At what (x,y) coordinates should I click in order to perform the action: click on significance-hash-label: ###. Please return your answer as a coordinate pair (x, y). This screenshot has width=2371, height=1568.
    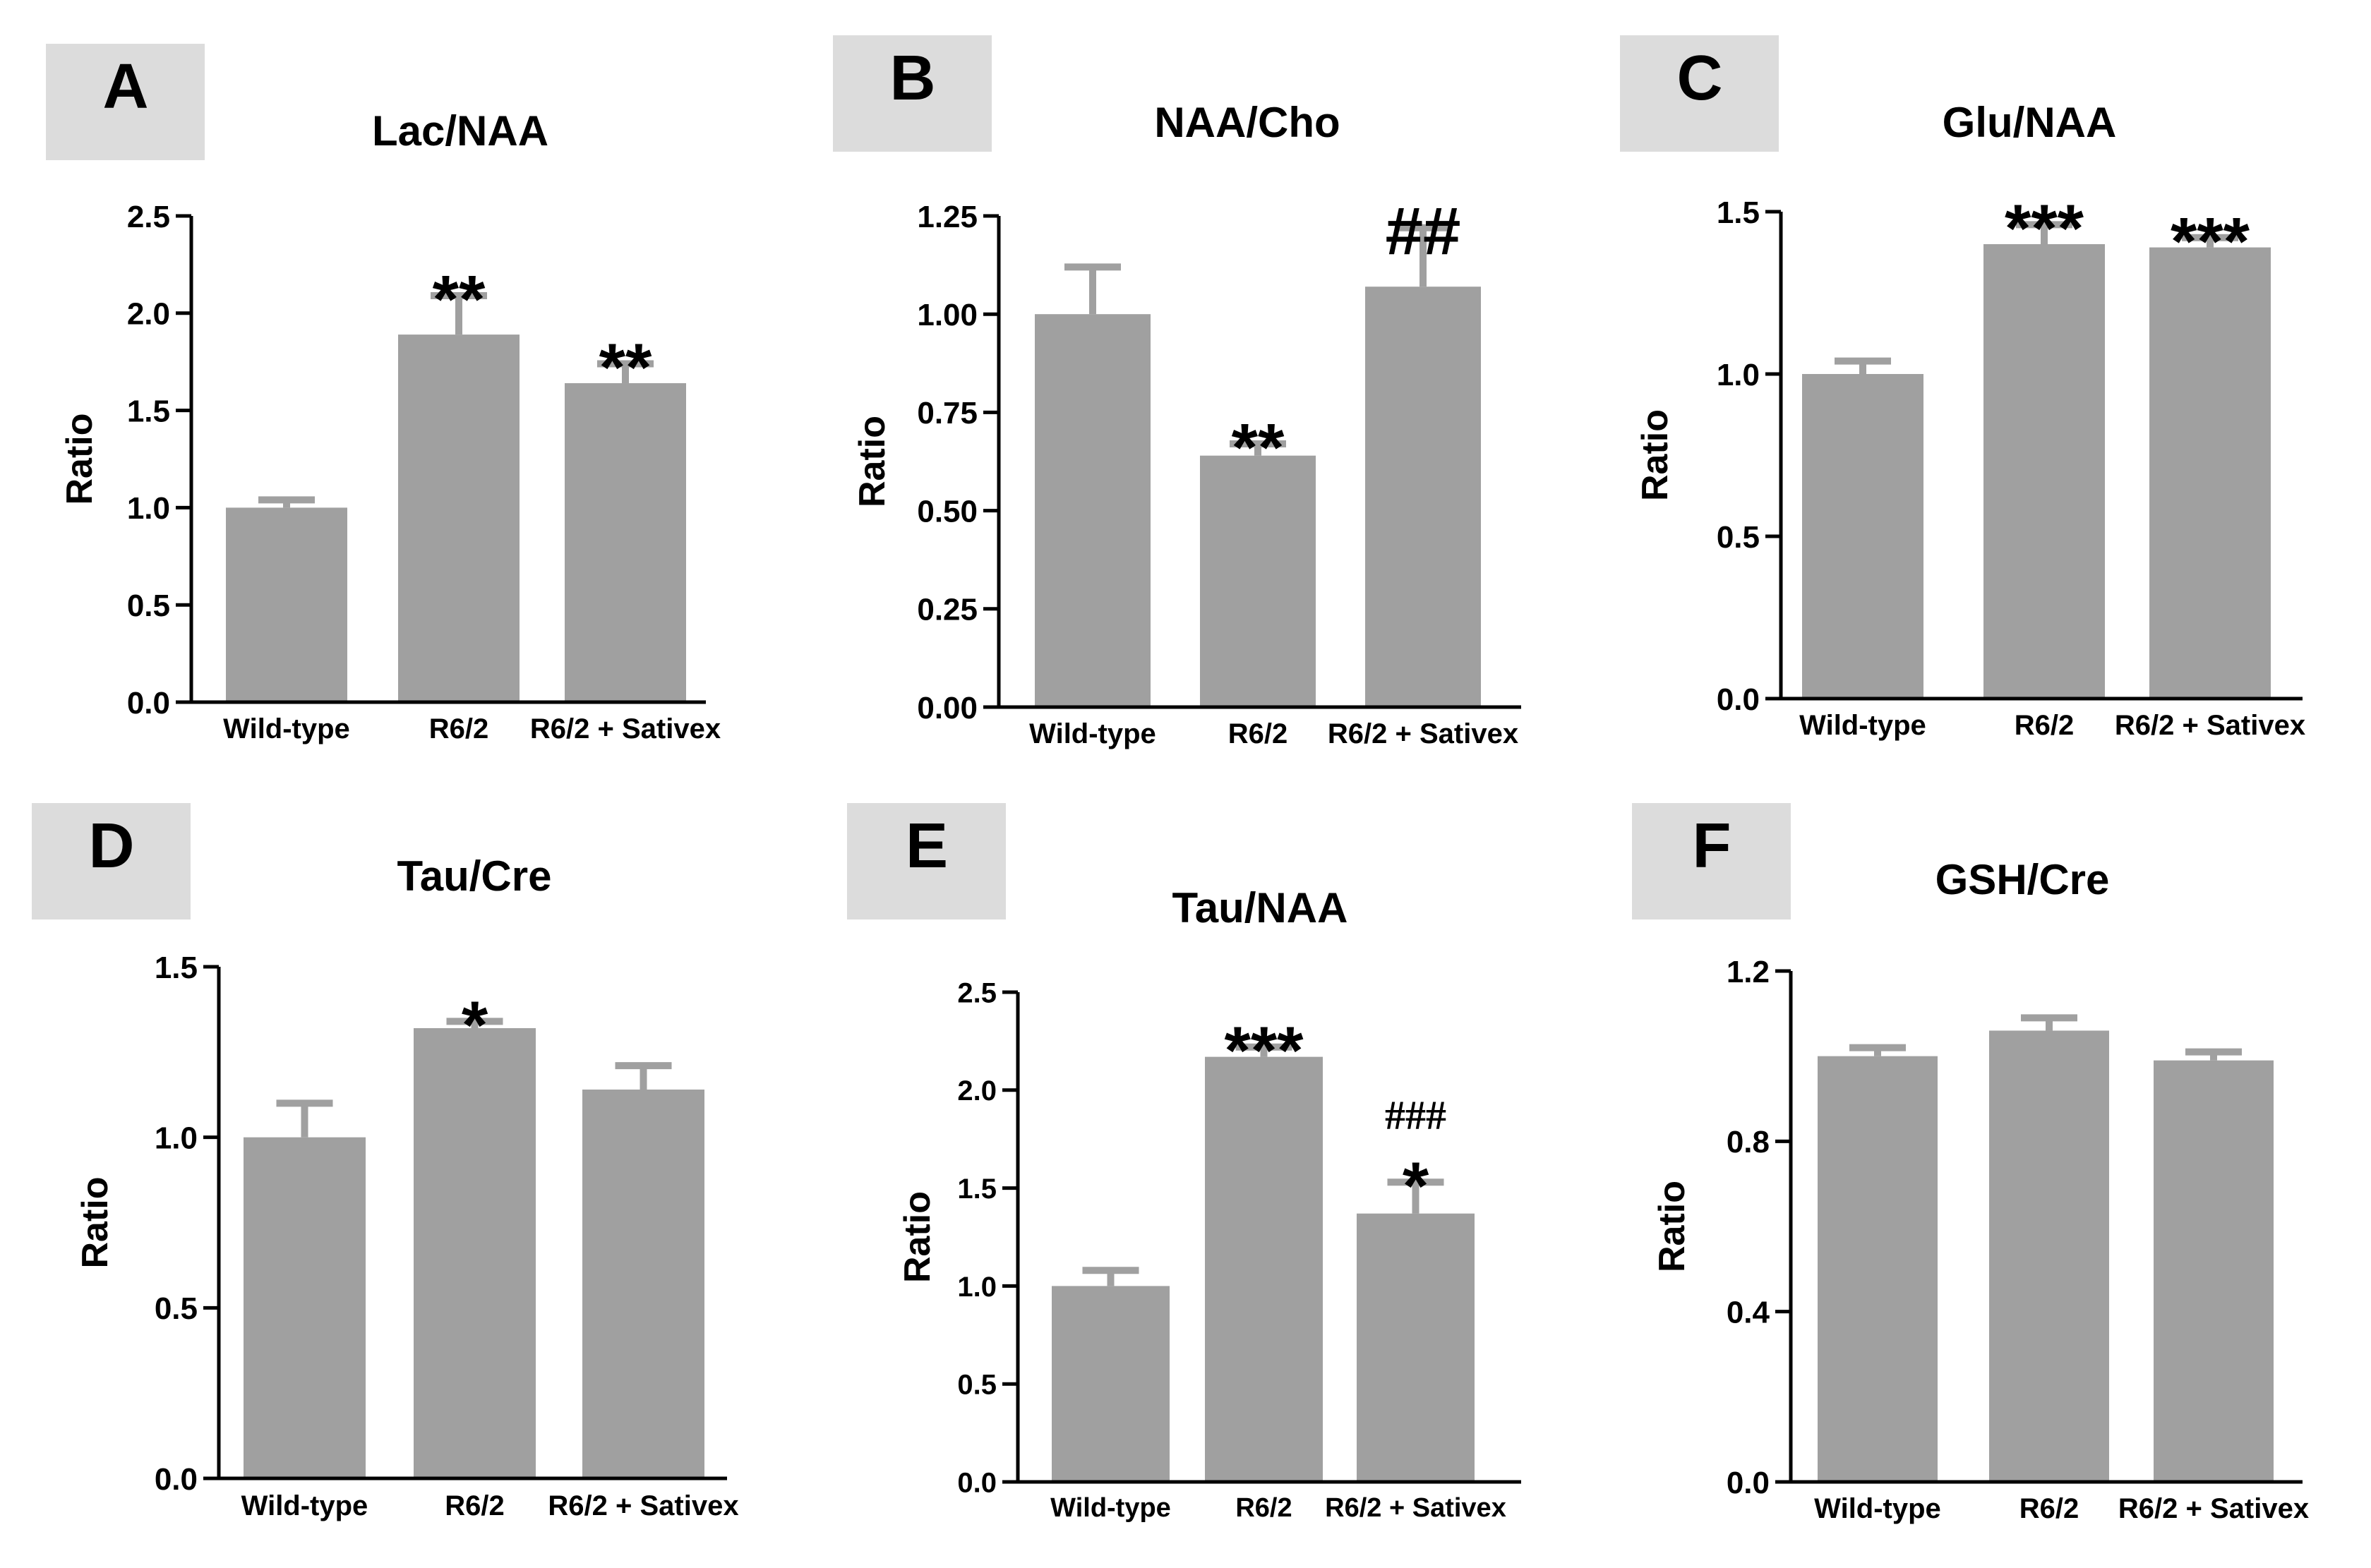
    Looking at the image, I should click on (1415, 1115).